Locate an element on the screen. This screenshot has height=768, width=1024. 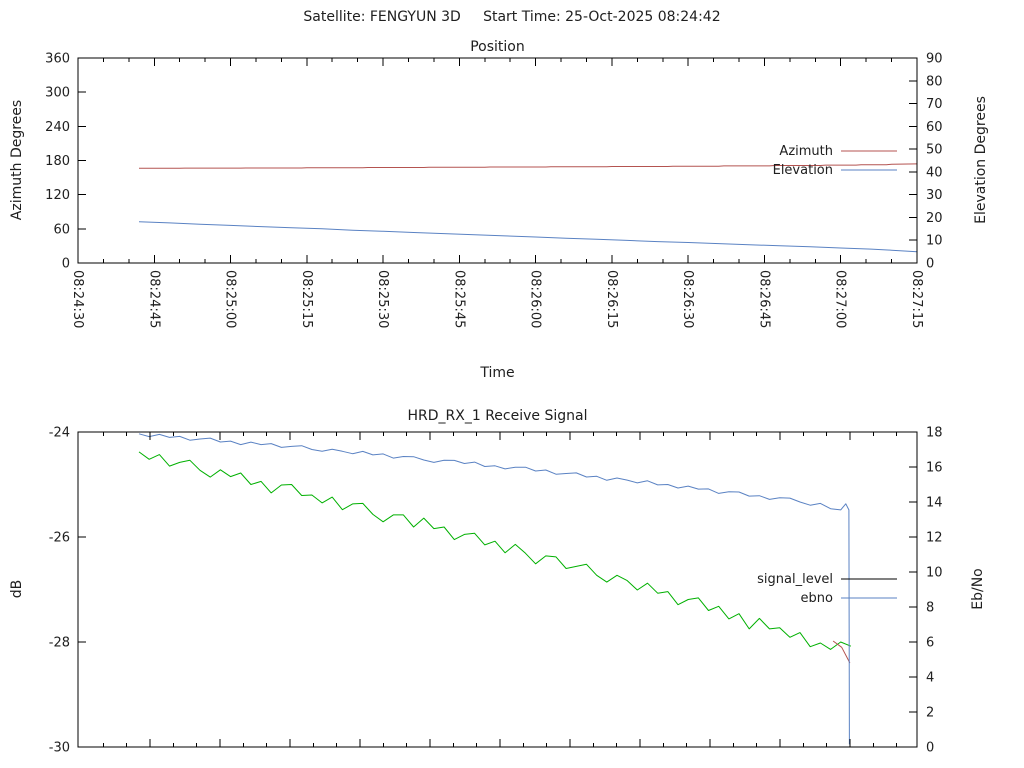
y-left-tick-label: -26 is located at coordinates (59, 538).